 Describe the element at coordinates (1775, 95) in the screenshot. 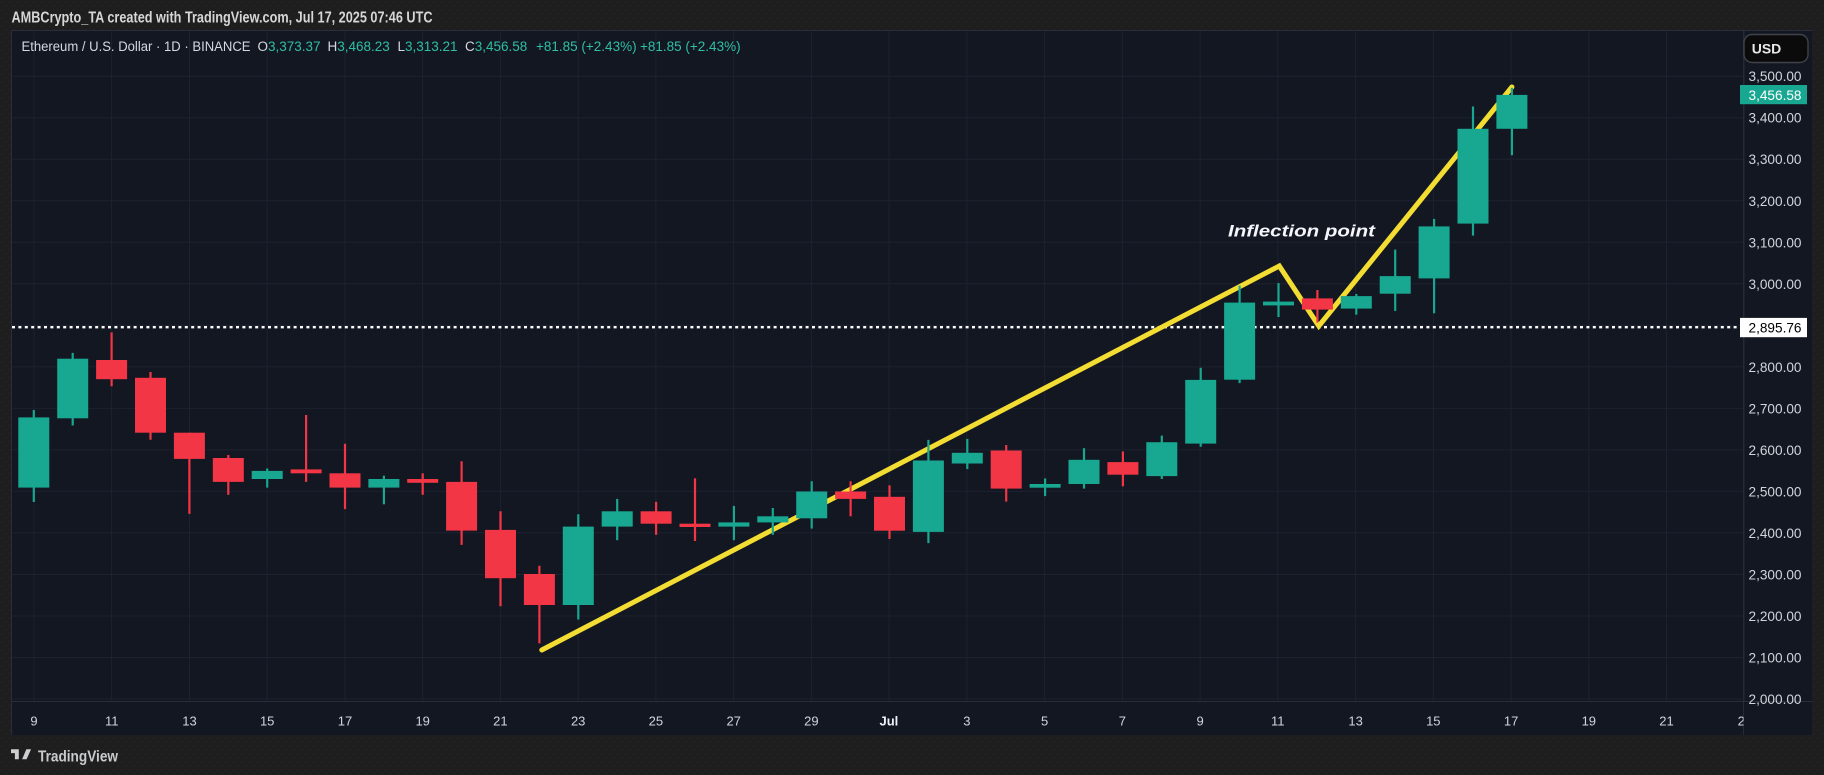

I see `svg-text: 3,456.58` at that location.